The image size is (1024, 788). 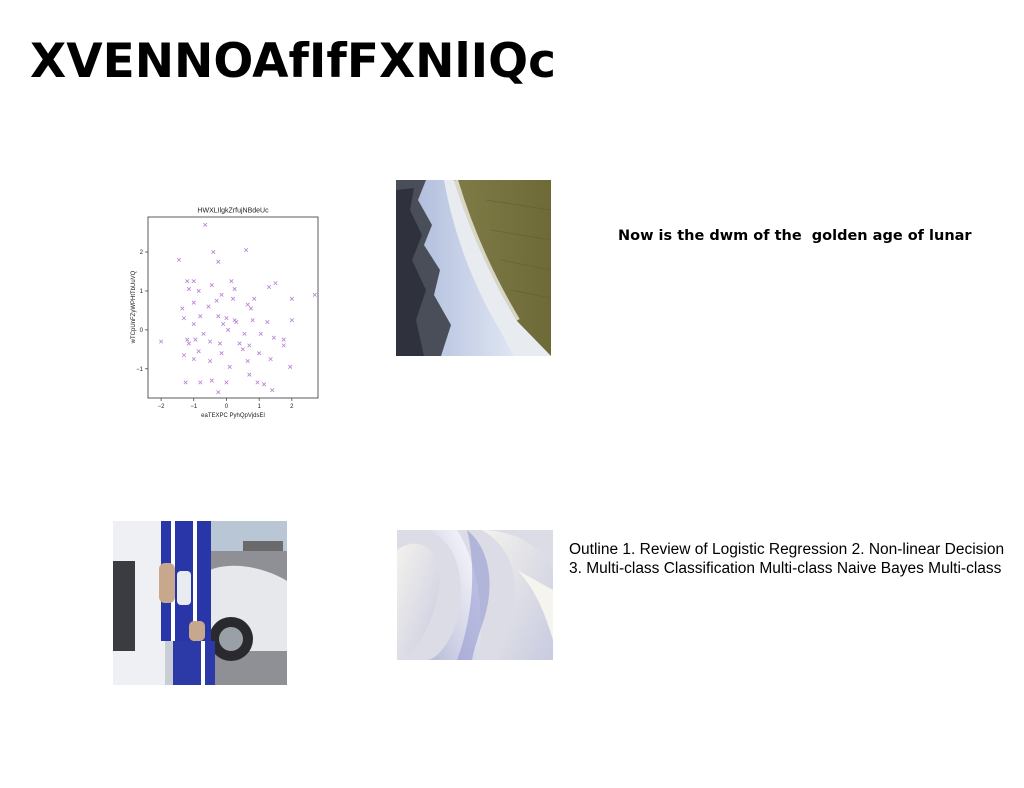 What do you see at coordinates (293, 61) in the screenshot?
I see `slide-title: XVENNOAfIfFXNlIQc` at bounding box center [293, 61].